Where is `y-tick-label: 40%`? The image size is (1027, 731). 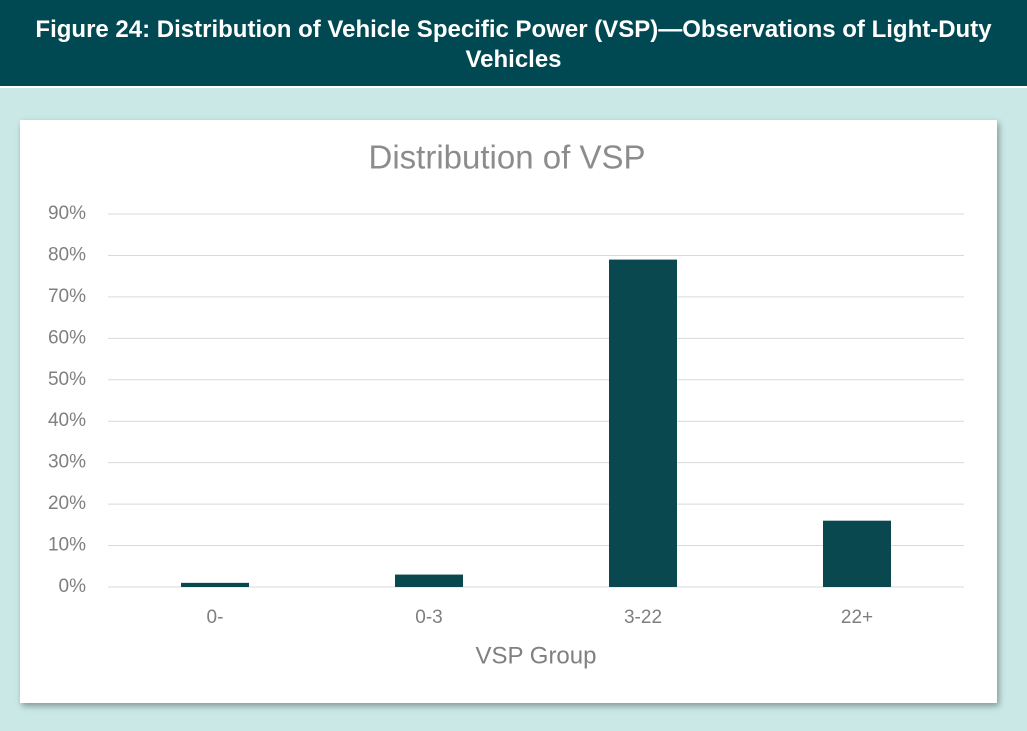
y-tick-label: 40% is located at coordinates (67, 420).